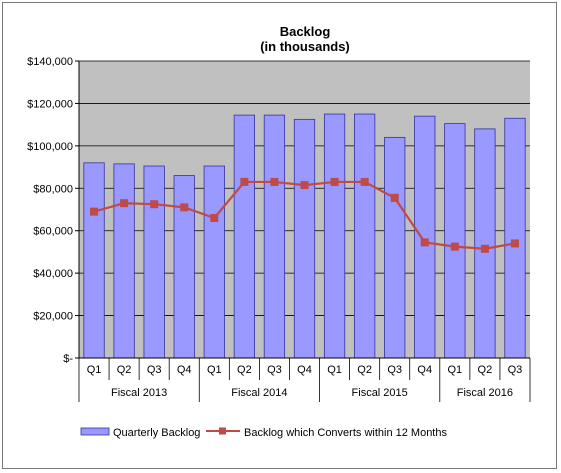 The image size is (561, 473). Describe the element at coordinates (68, 359) in the screenshot. I see `y-tick-label: $-` at that location.